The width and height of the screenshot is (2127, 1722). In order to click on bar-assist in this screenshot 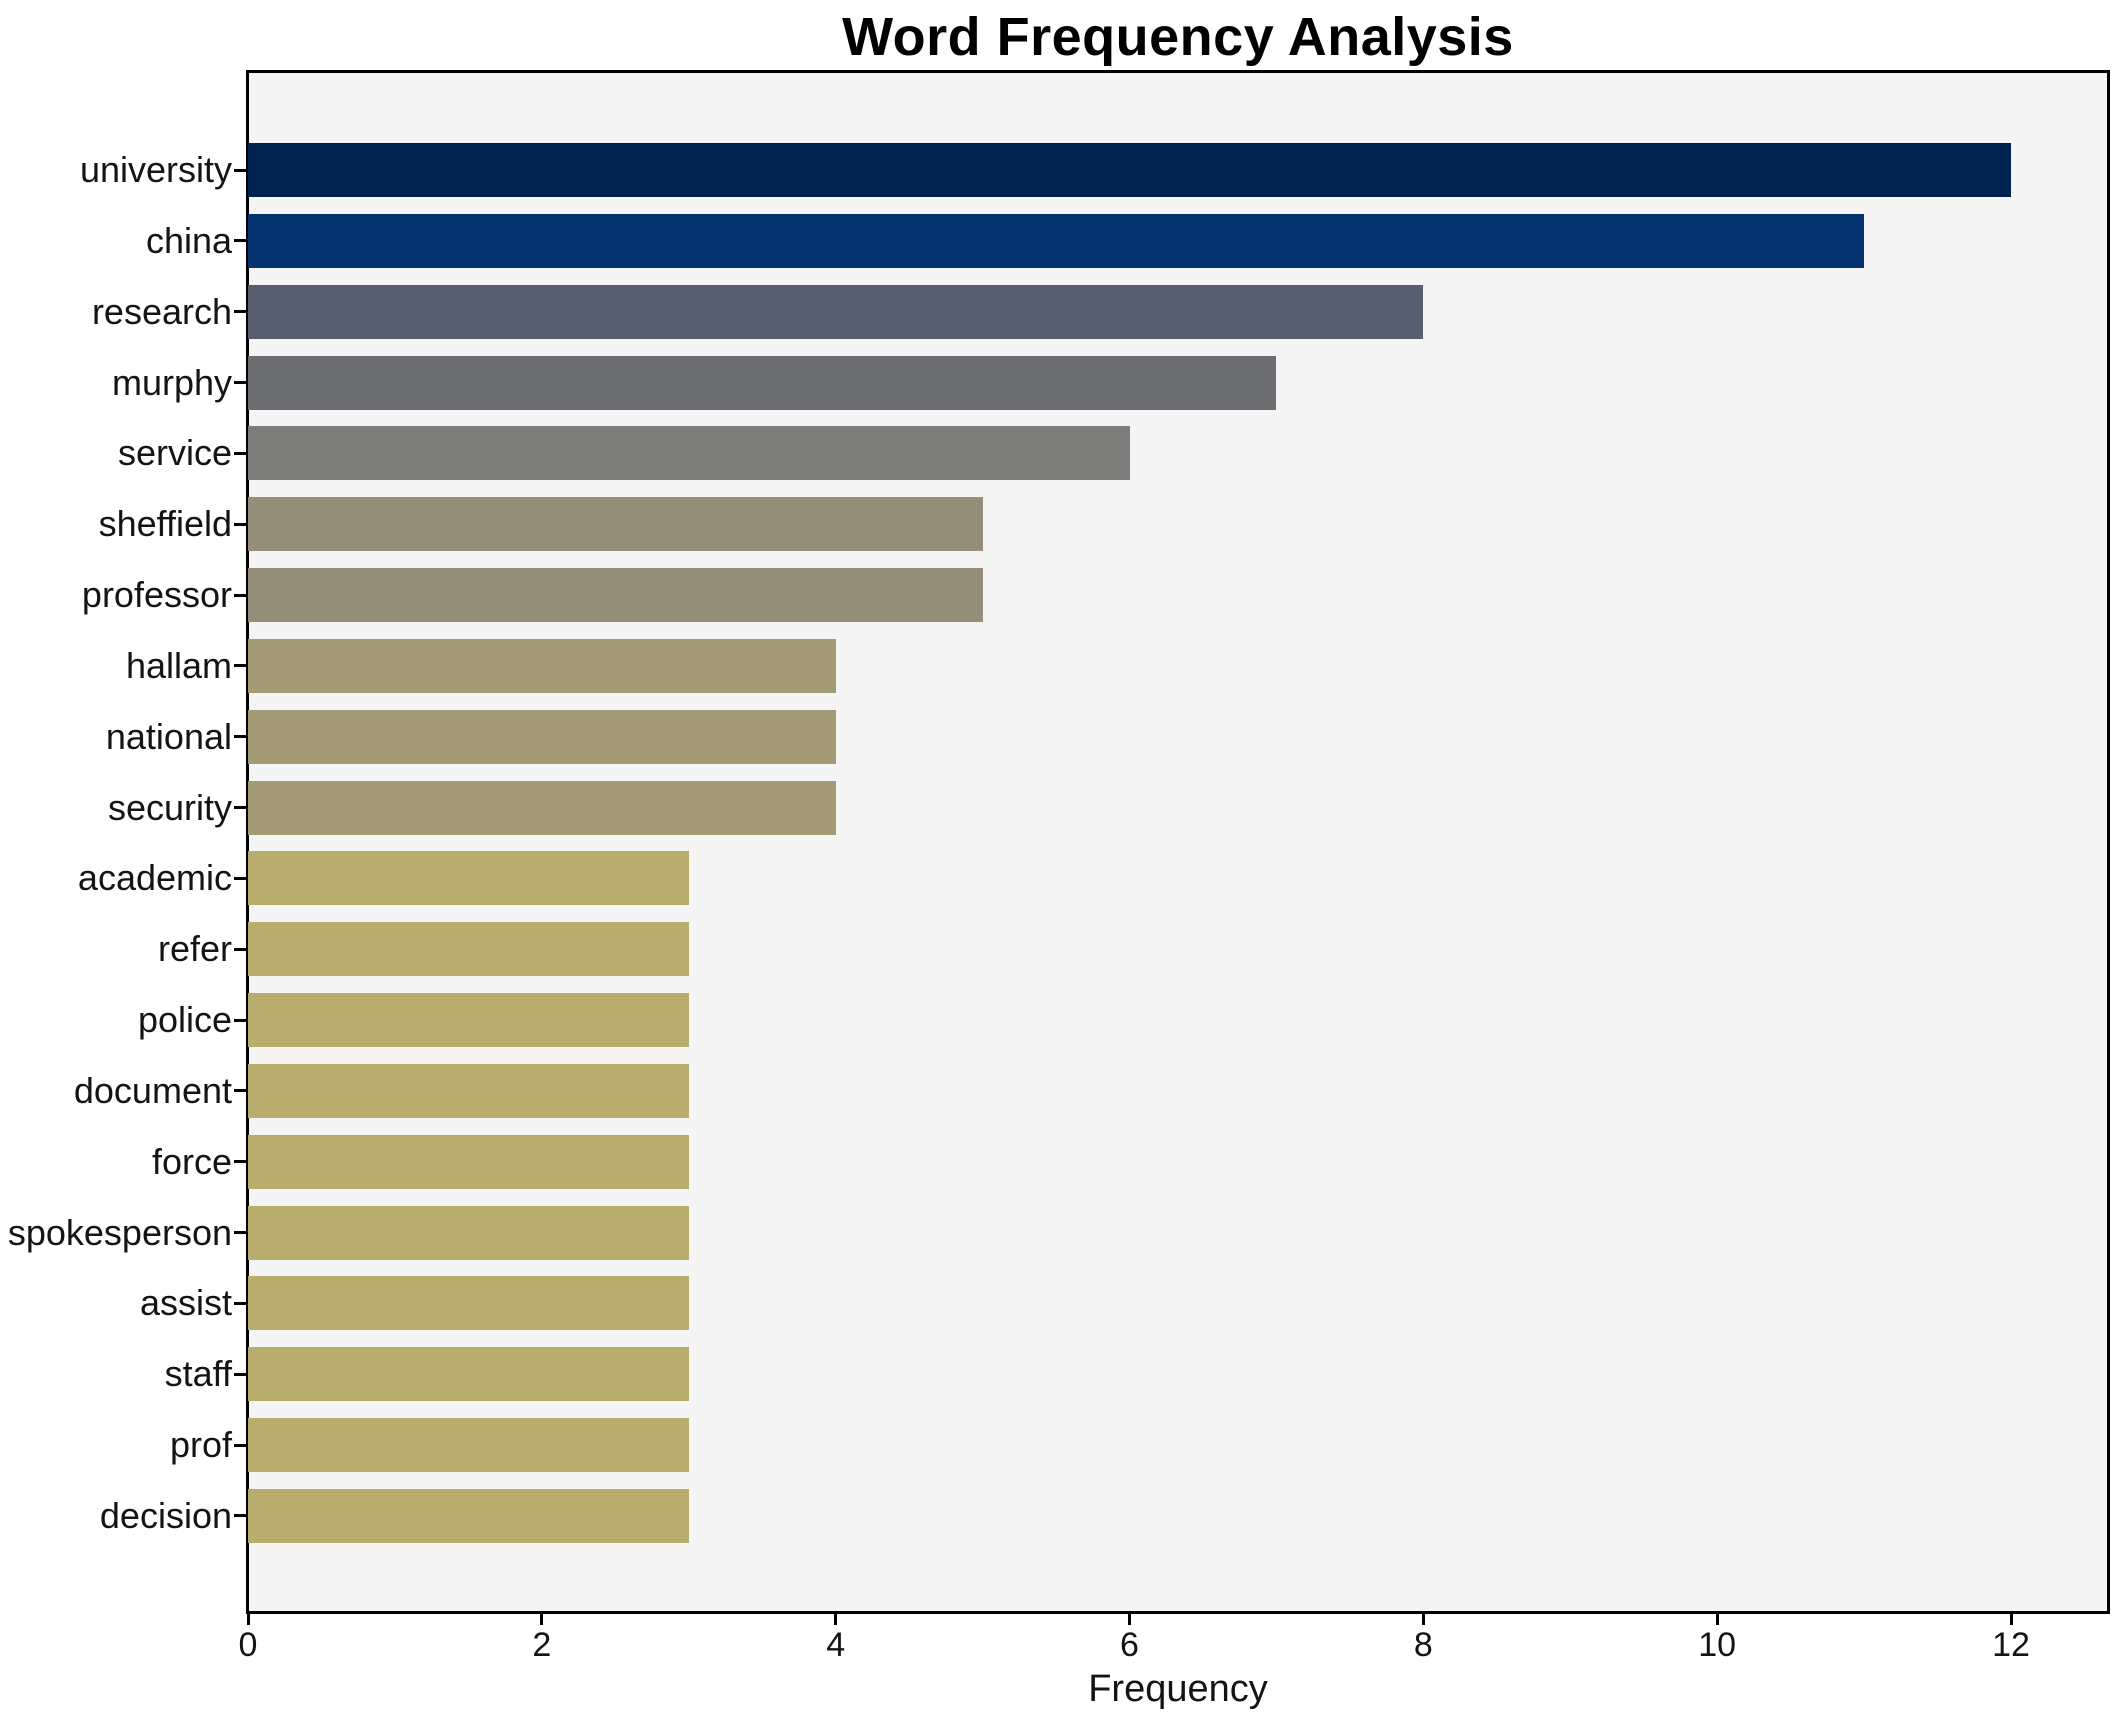, I will do `click(468, 1303)`.